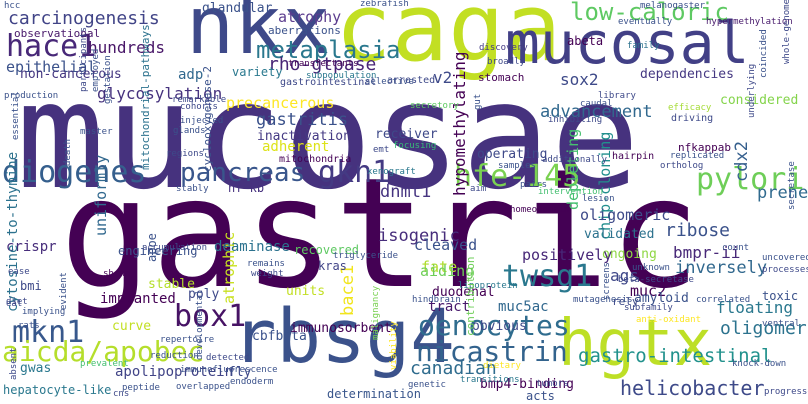  I want to click on word: evident, so click(64, 291).